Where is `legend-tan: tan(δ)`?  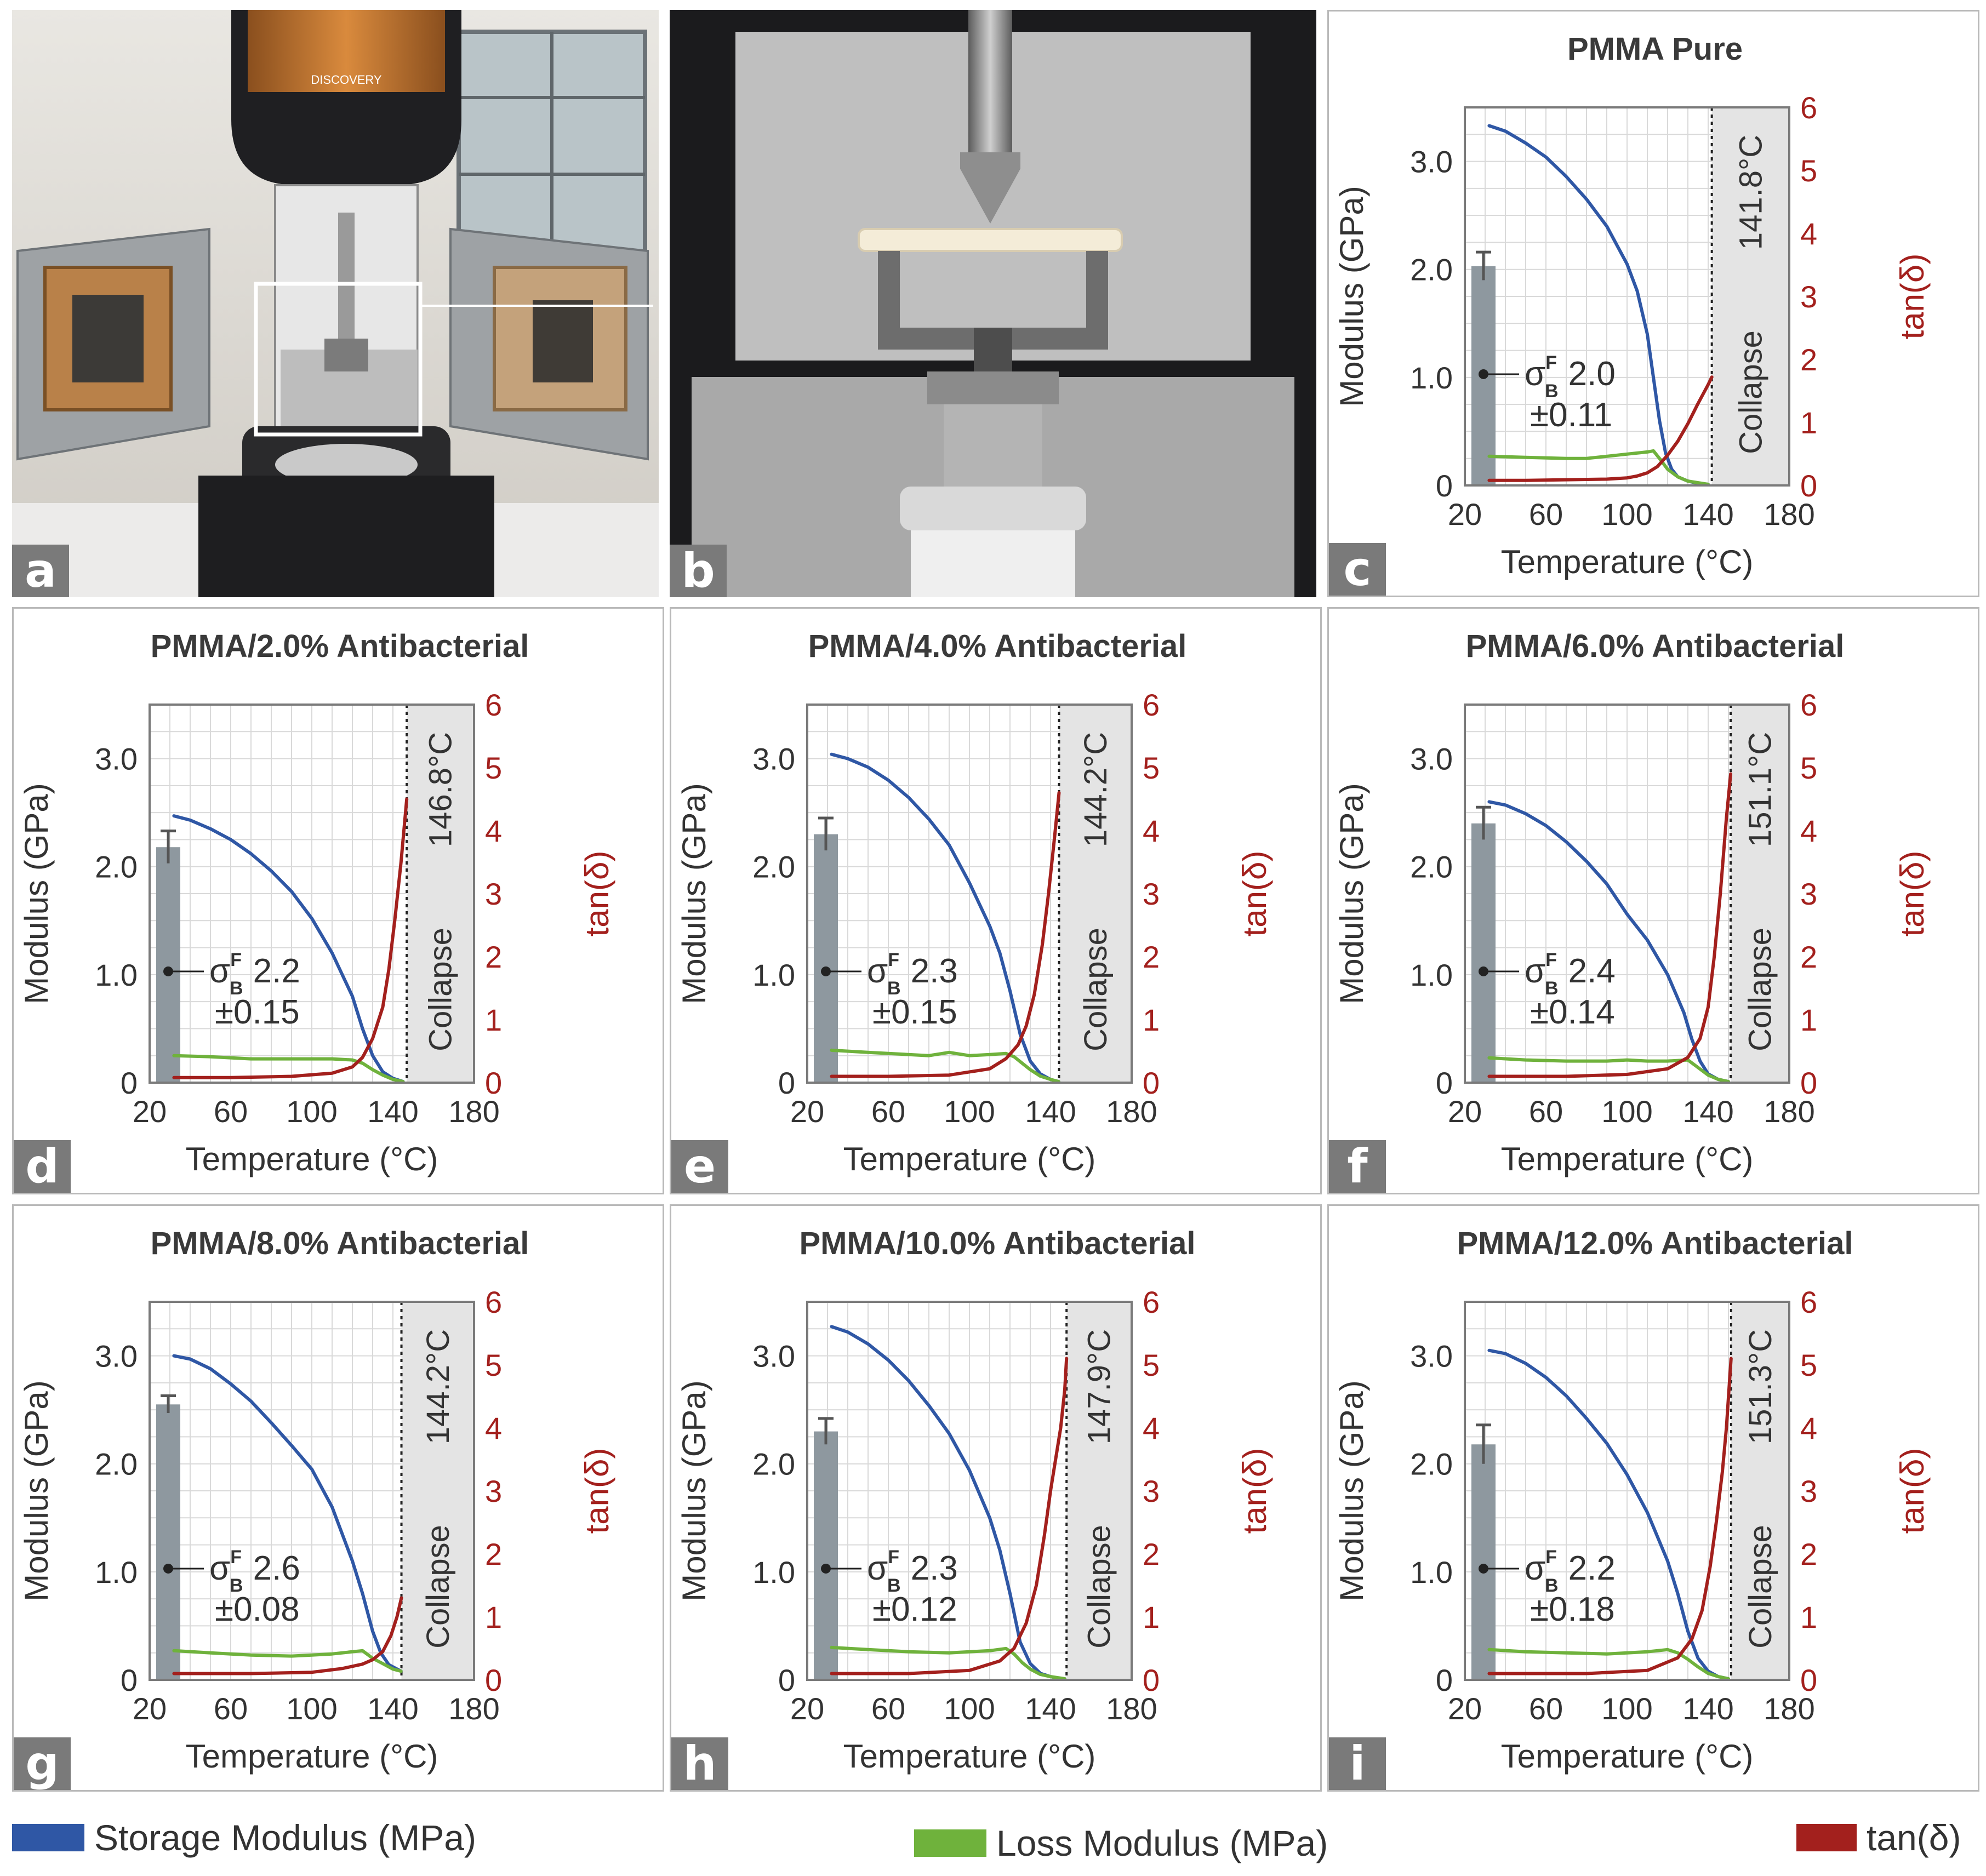 legend-tan: tan(δ) is located at coordinates (1878, 1837).